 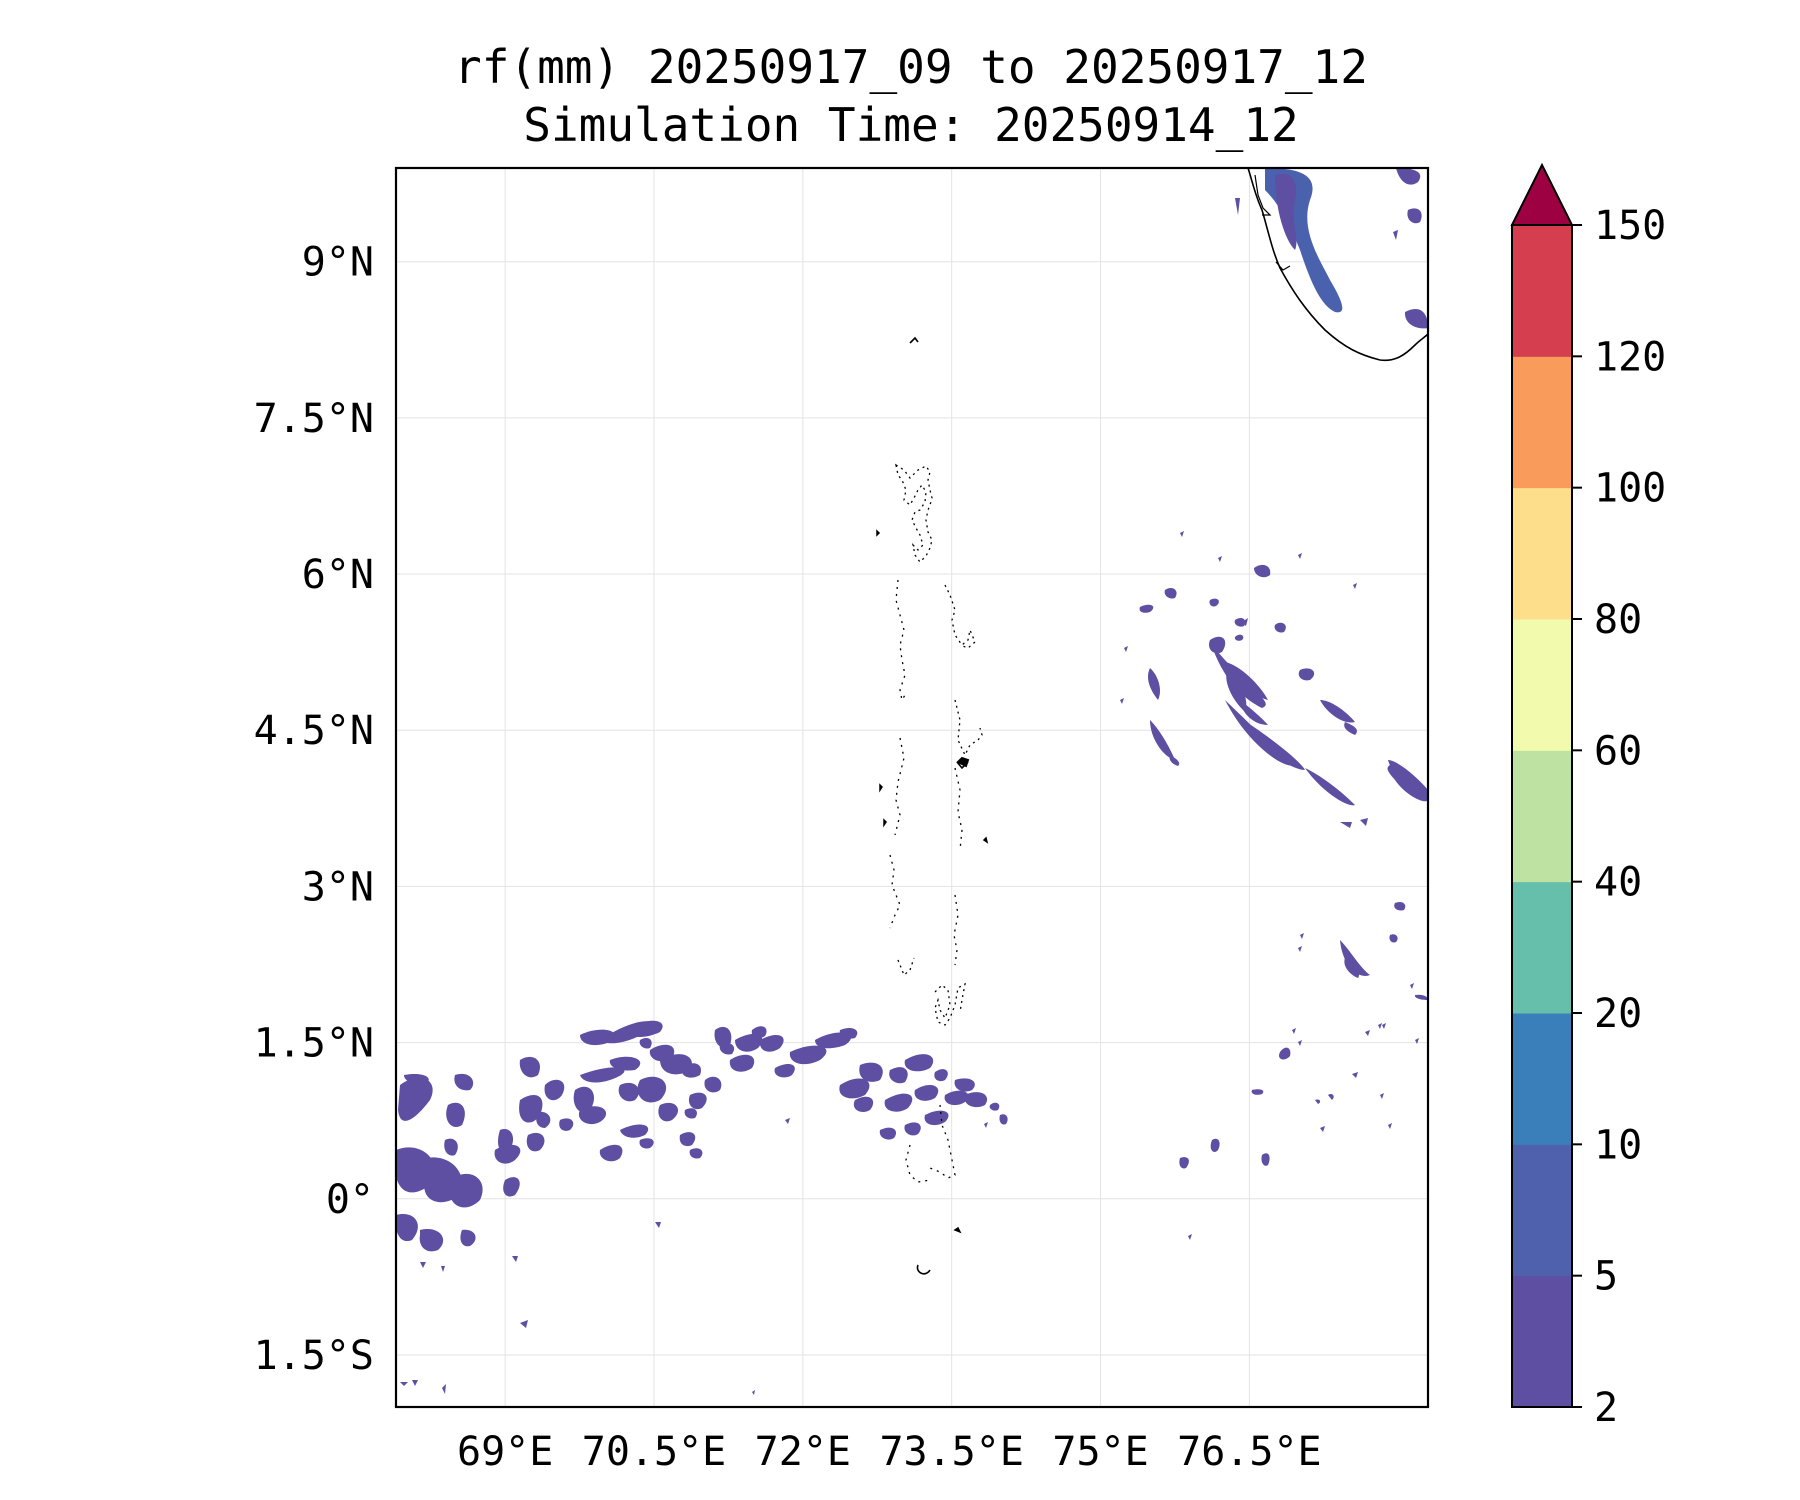 What do you see at coordinates (803, 1452) in the screenshot?
I see `lon-tick-label: 72°E` at bounding box center [803, 1452].